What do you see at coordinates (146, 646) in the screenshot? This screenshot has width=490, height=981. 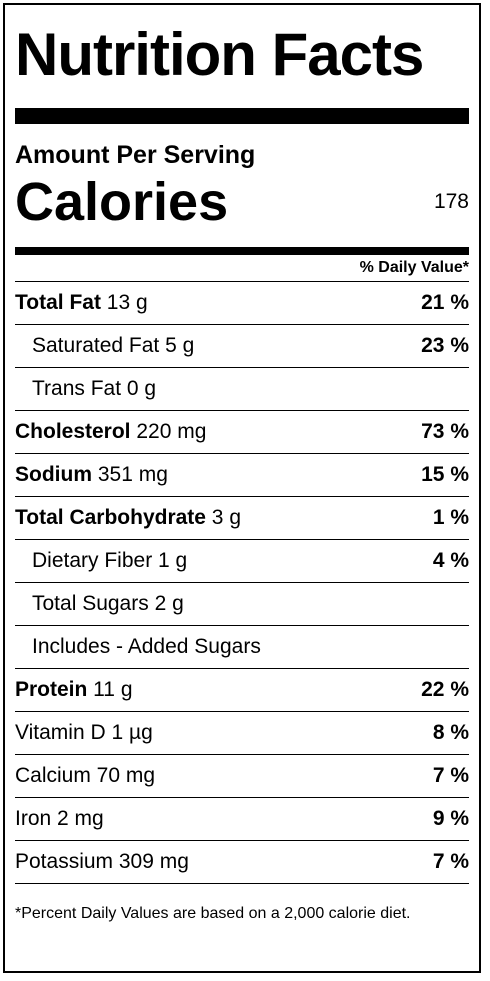 I see `nutrient-amount: Includes - Added Sugars` at bounding box center [146, 646].